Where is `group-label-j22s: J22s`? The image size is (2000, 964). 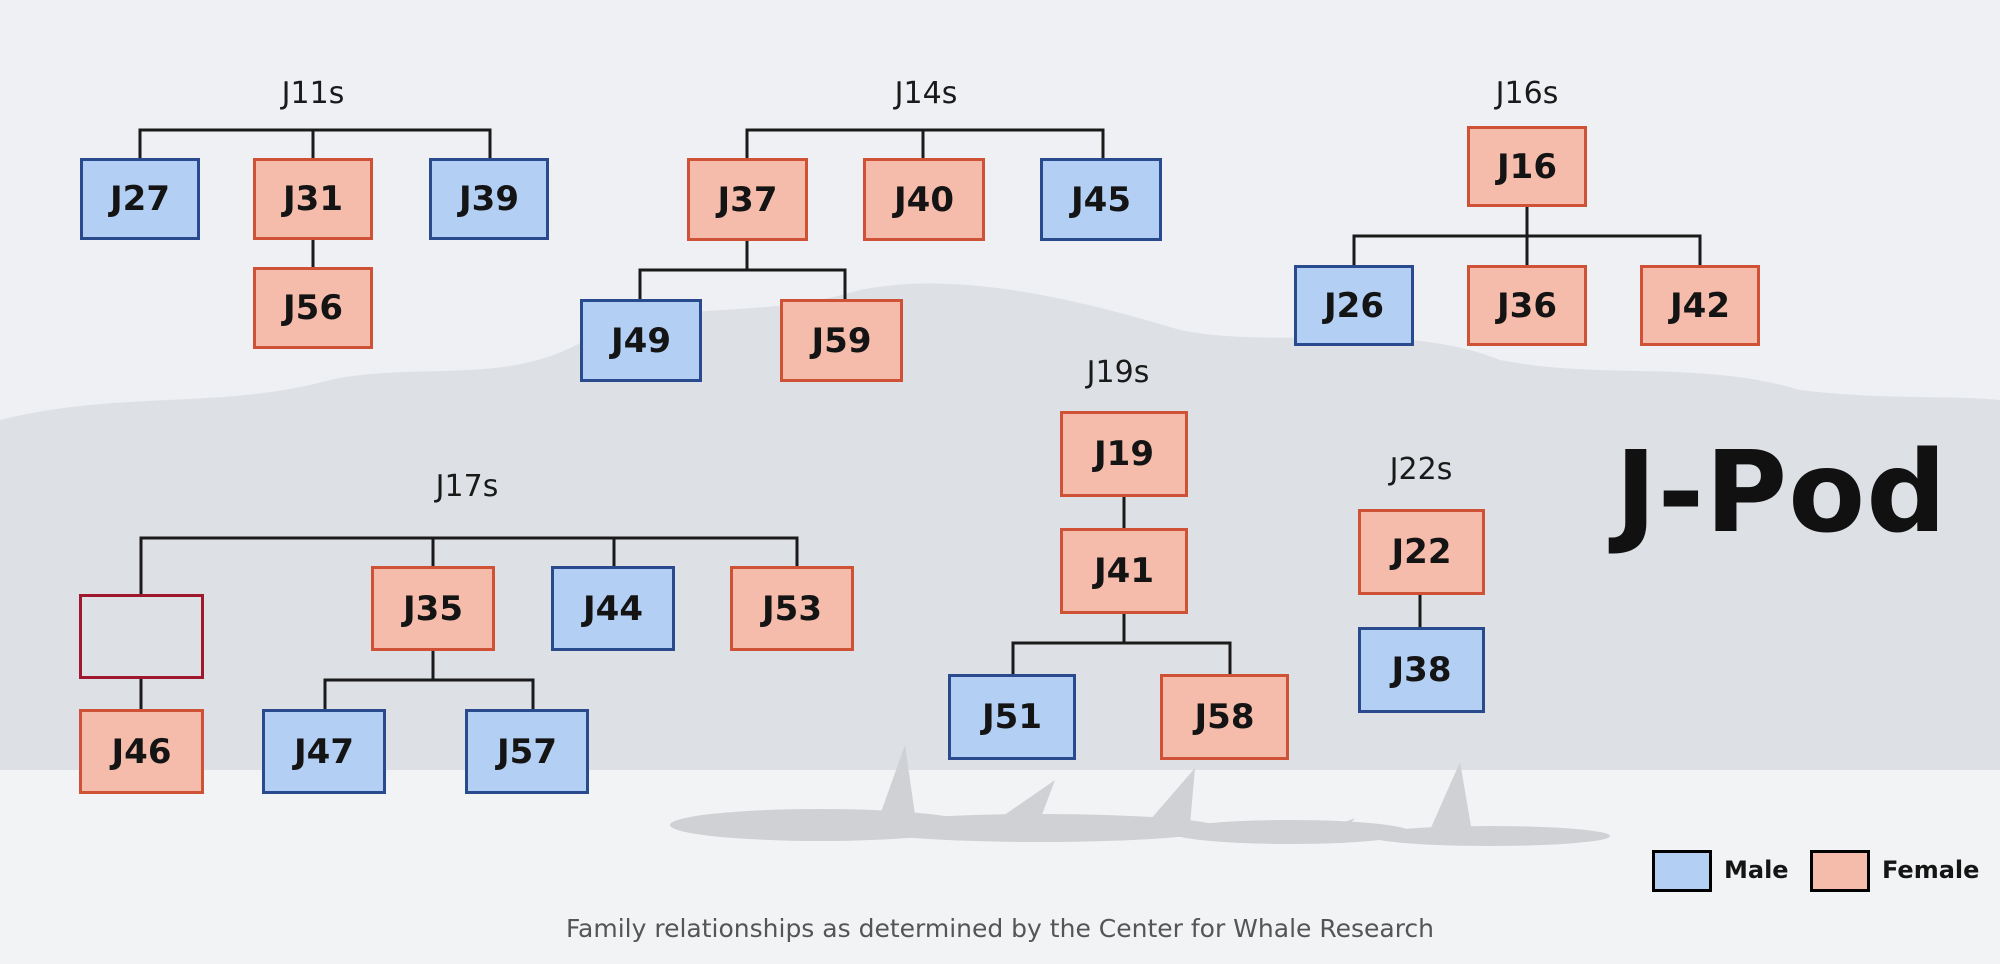 group-label-j22s: J22s is located at coordinates (1421, 469).